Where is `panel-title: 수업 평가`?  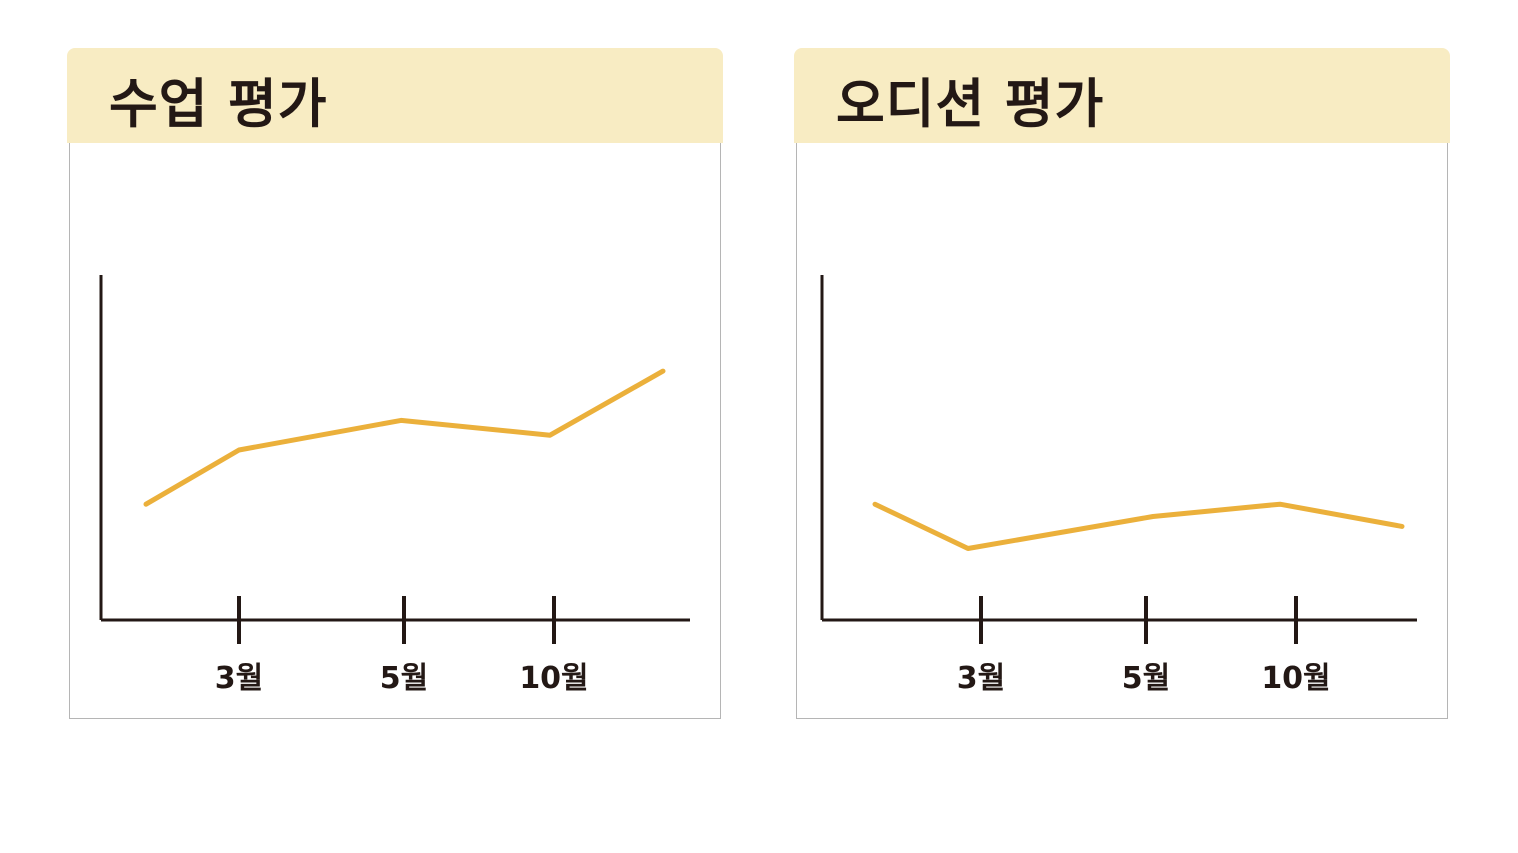
panel-title: 수업 평가 is located at coordinates (218, 104).